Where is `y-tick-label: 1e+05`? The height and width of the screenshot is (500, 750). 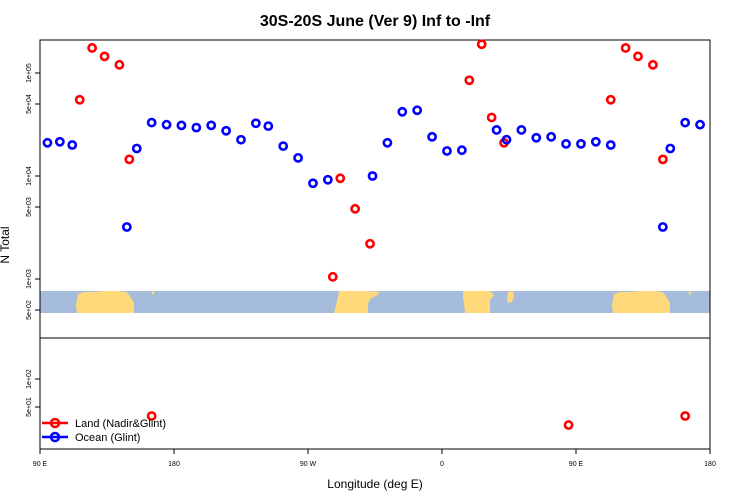 y-tick-label: 1e+05 is located at coordinates (29, 73).